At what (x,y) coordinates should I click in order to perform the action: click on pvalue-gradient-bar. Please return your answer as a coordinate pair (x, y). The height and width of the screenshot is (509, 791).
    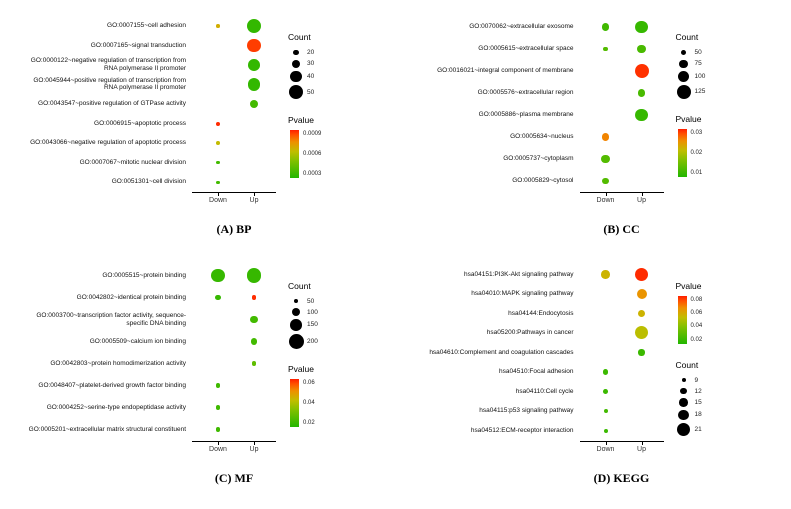
    Looking at the image, I should click on (294, 153).